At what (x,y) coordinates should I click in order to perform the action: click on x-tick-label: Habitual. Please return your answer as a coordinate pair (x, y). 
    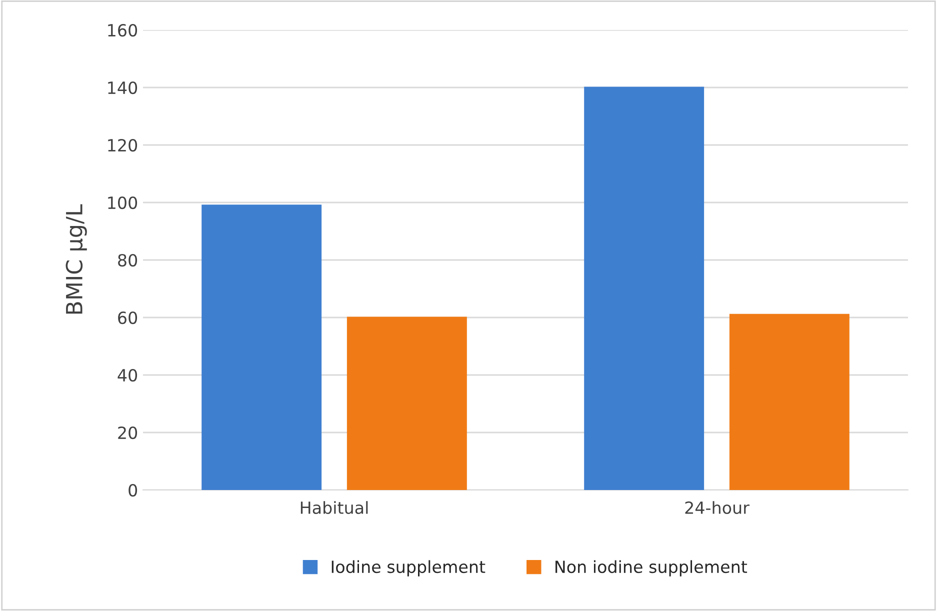
    Looking at the image, I should click on (334, 507).